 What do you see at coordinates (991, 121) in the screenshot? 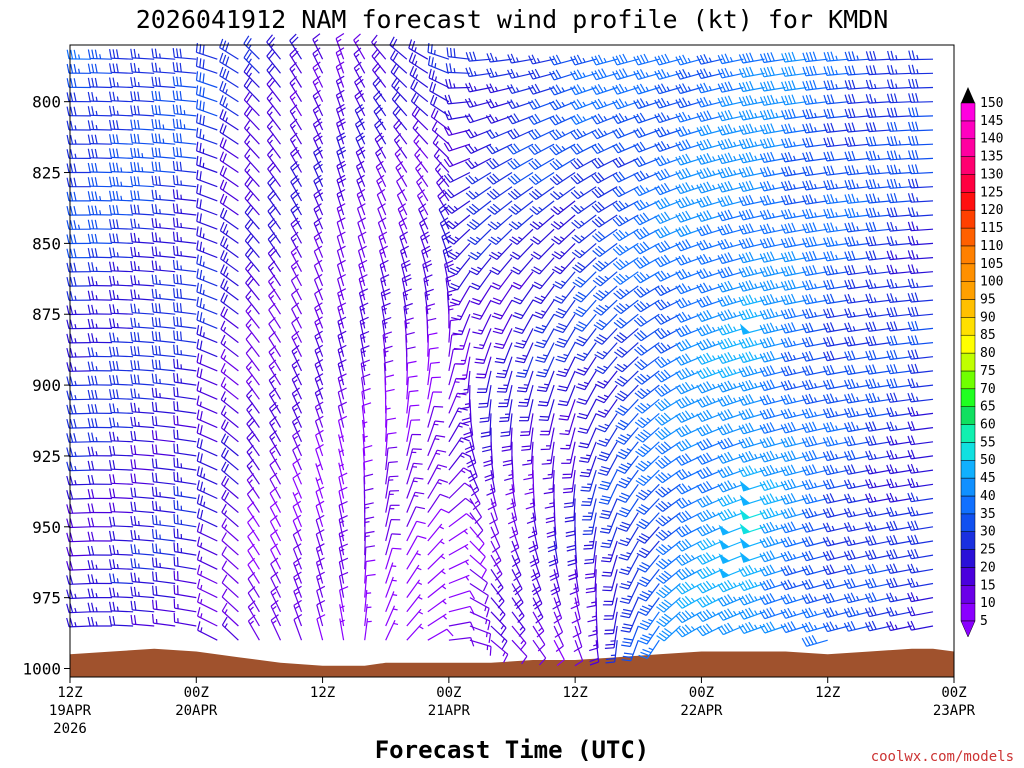
I see `colorbar-label: 145` at bounding box center [991, 121].